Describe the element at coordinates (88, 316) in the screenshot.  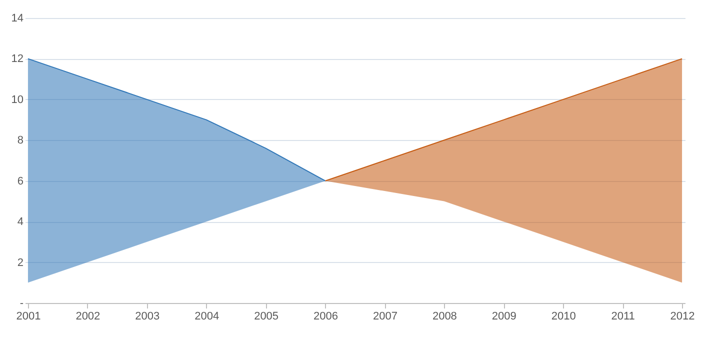
I see `x-tick-label: 2002` at that location.